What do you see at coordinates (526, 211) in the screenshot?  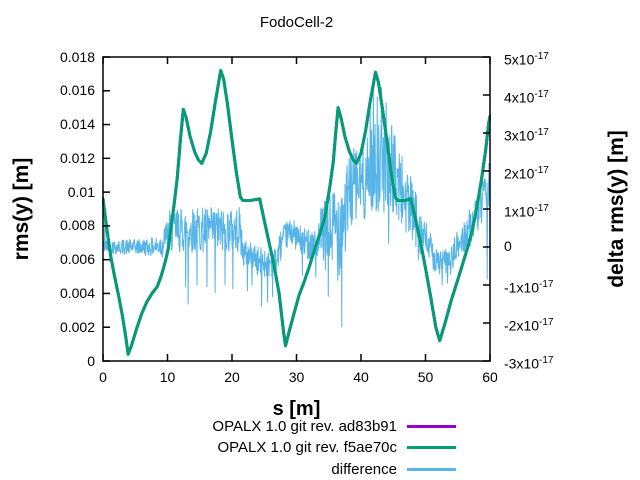 I see `y2-tick-label: 1x10⁻¹⁷` at bounding box center [526, 211].